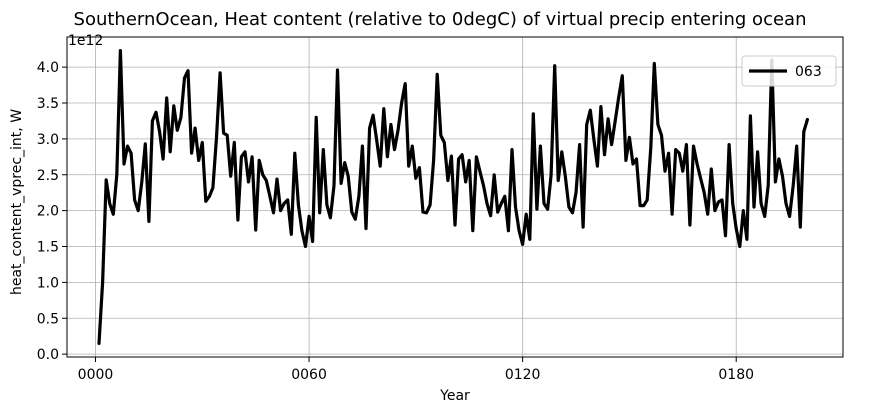 The height and width of the screenshot is (412, 874). I want to click on y-axis: 0.0 0.5 1.0 1.5 2.0 2.5 3.0 3.5 4.0, so click(52, 211).